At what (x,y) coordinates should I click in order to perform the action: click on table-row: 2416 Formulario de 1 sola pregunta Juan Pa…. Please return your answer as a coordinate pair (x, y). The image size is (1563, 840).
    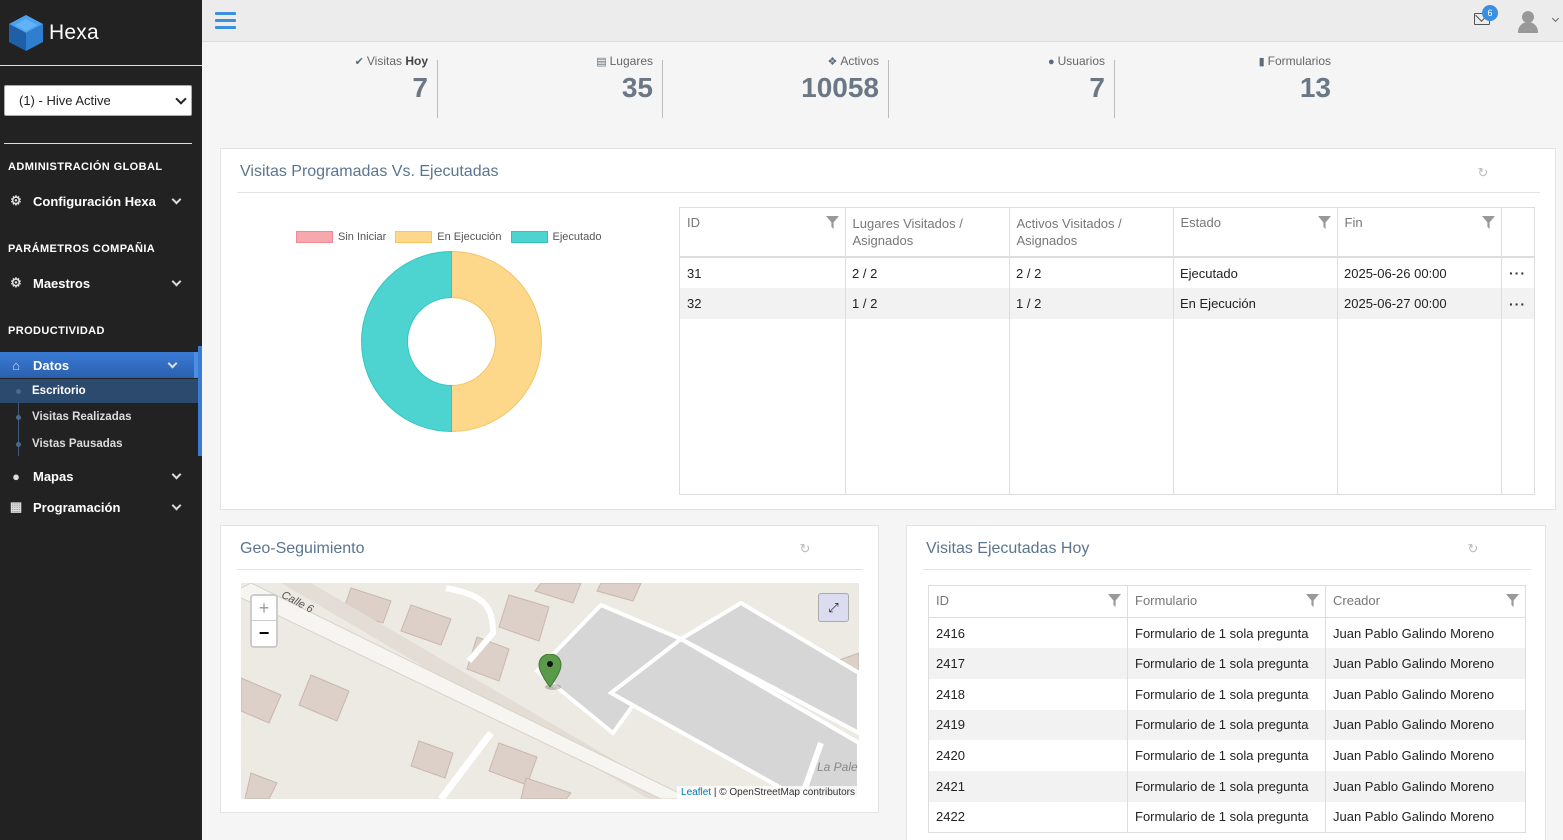
    Looking at the image, I should click on (1227, 633).